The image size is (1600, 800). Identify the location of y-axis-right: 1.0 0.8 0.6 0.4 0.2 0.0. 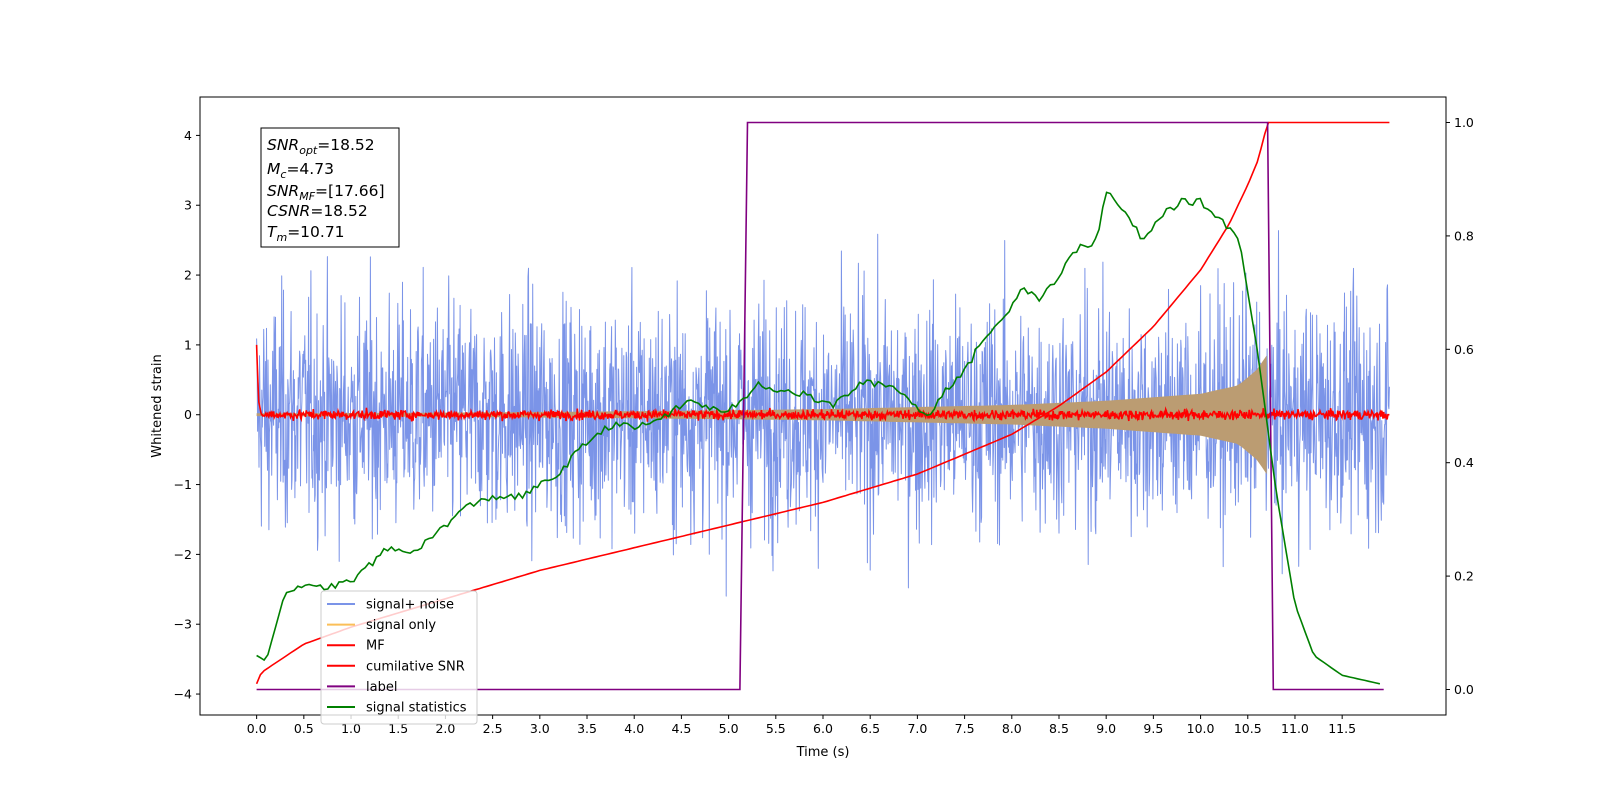
(1460, 406).